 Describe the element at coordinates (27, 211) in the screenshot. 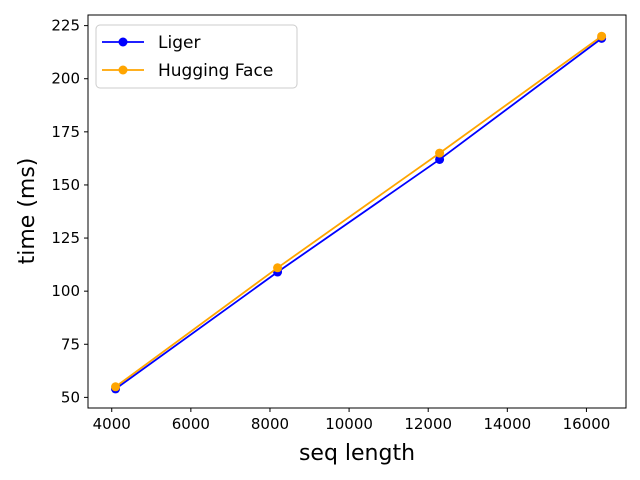

I see `y-axis-label: time (ms)` at that location.